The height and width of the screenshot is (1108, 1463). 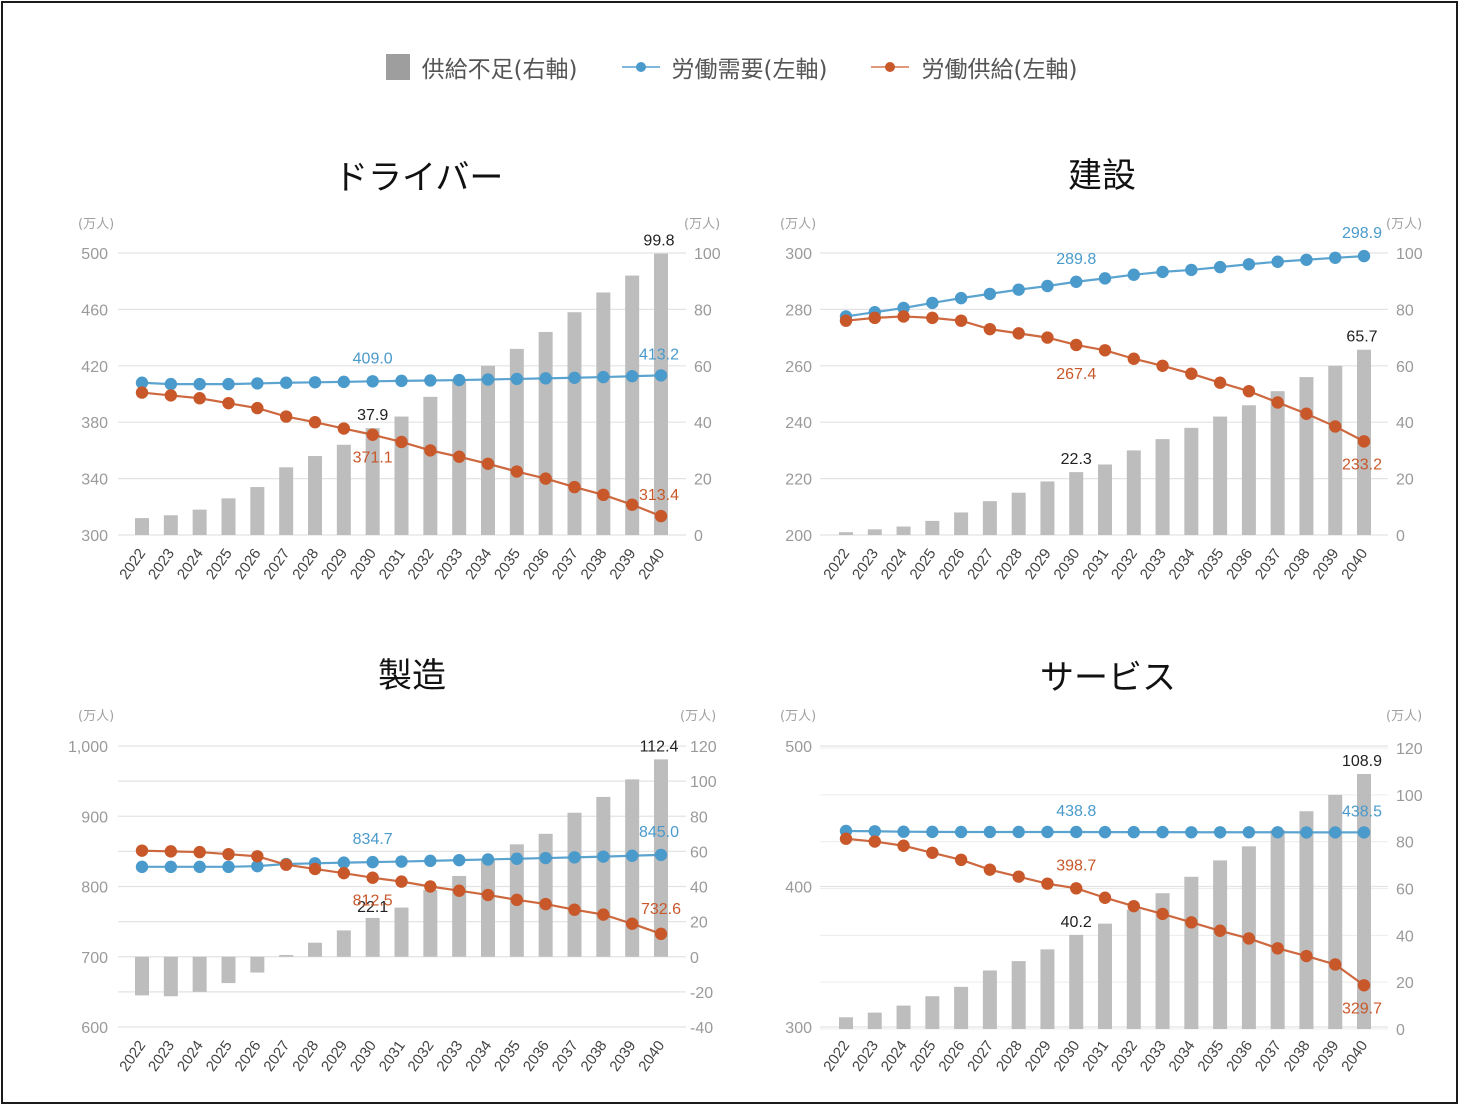 What do you see at coordinates (1361, 337) in the screenshot?
I see `data-label: 65.7` at bounding box center [1361, 337].